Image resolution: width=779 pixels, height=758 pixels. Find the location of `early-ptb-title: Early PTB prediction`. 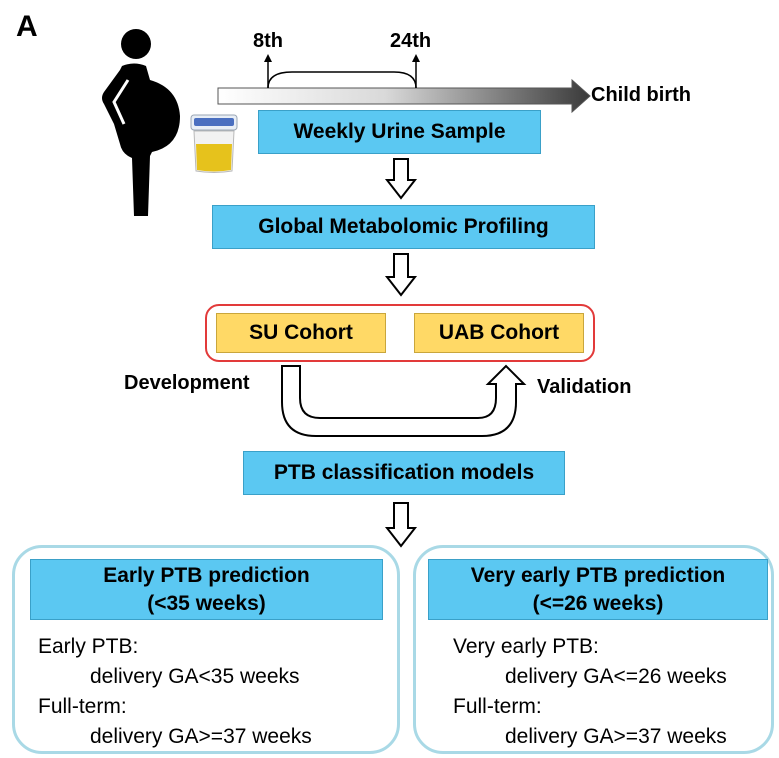

early-ptb-title: Early PTB prediction is located at coordinates (206, 575).